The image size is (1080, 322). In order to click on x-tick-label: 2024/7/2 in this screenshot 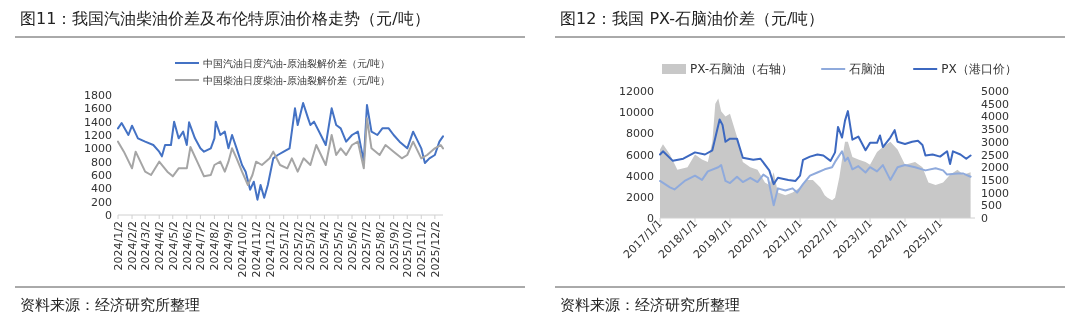, I will do `click(201, 246)`.